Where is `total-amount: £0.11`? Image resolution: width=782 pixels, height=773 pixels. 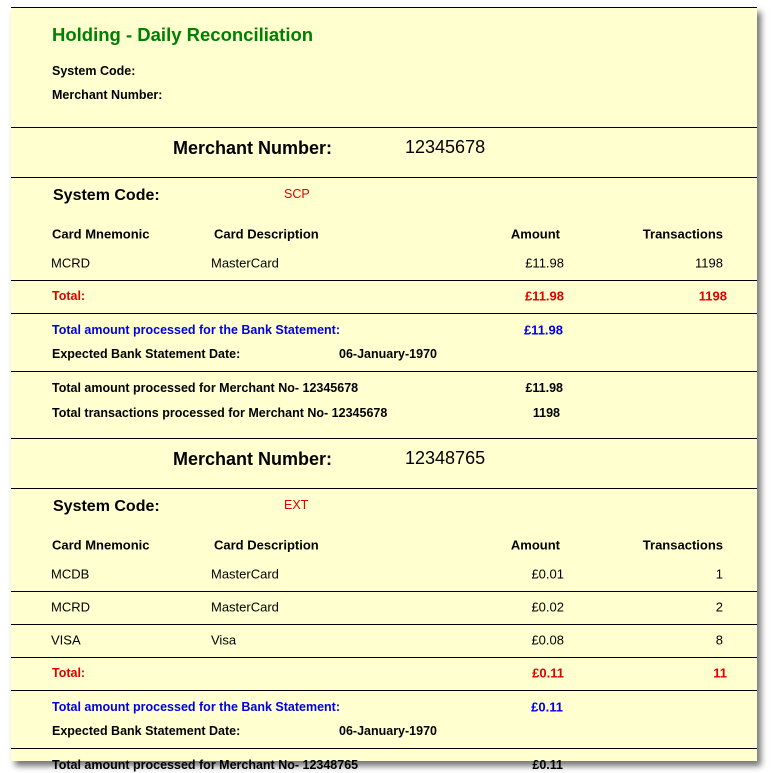
total-amount: £0.11 is located at coordinates (548, 673).